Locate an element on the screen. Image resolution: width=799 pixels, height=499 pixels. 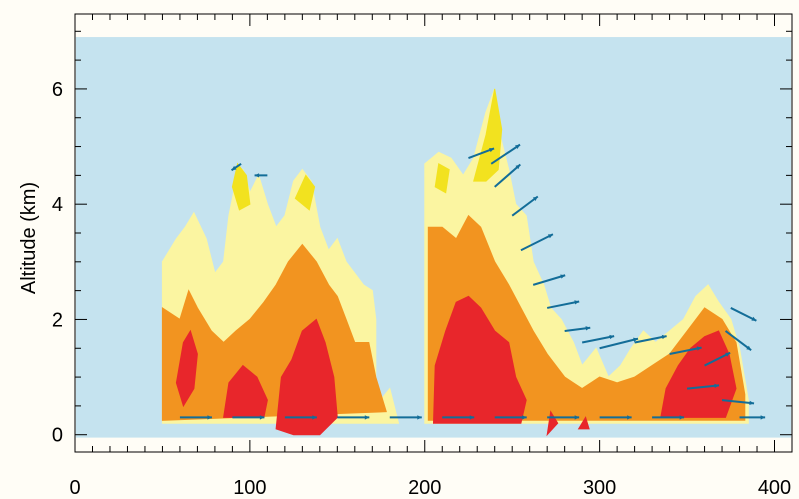
y-tick-label-6: 6 is located at coordinates (57, 90).